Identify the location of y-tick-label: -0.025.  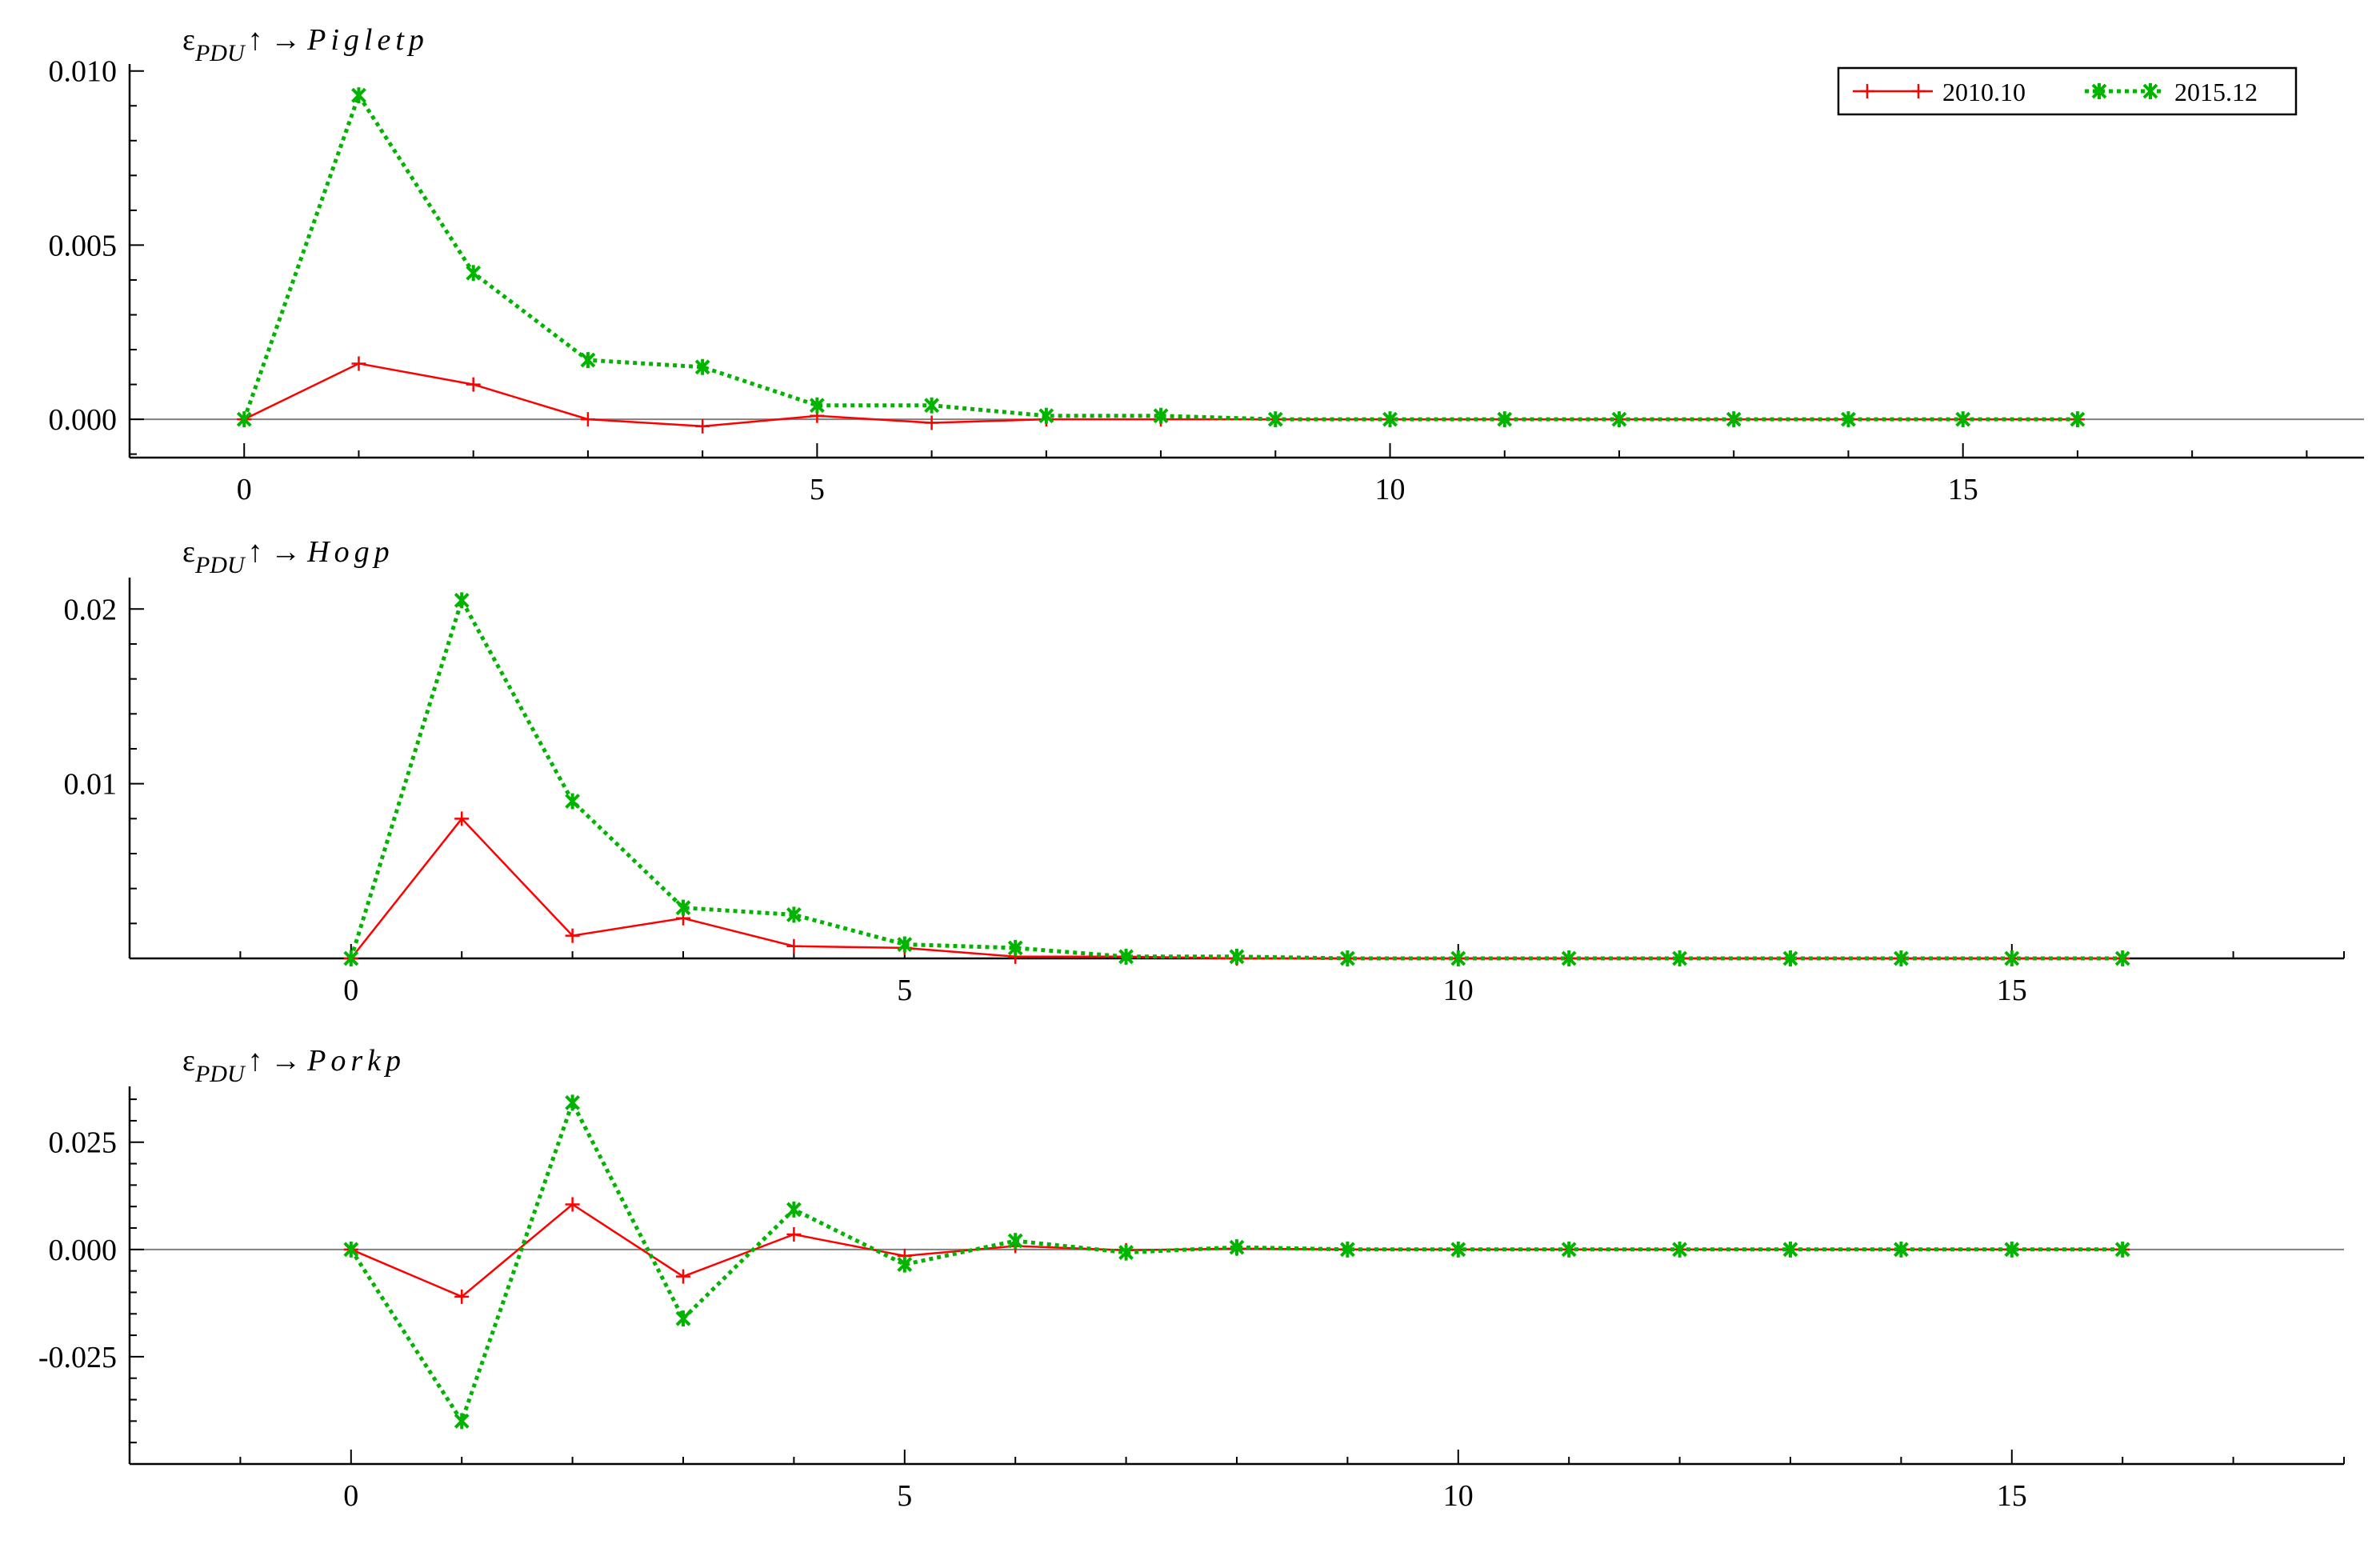
(77, 1357).